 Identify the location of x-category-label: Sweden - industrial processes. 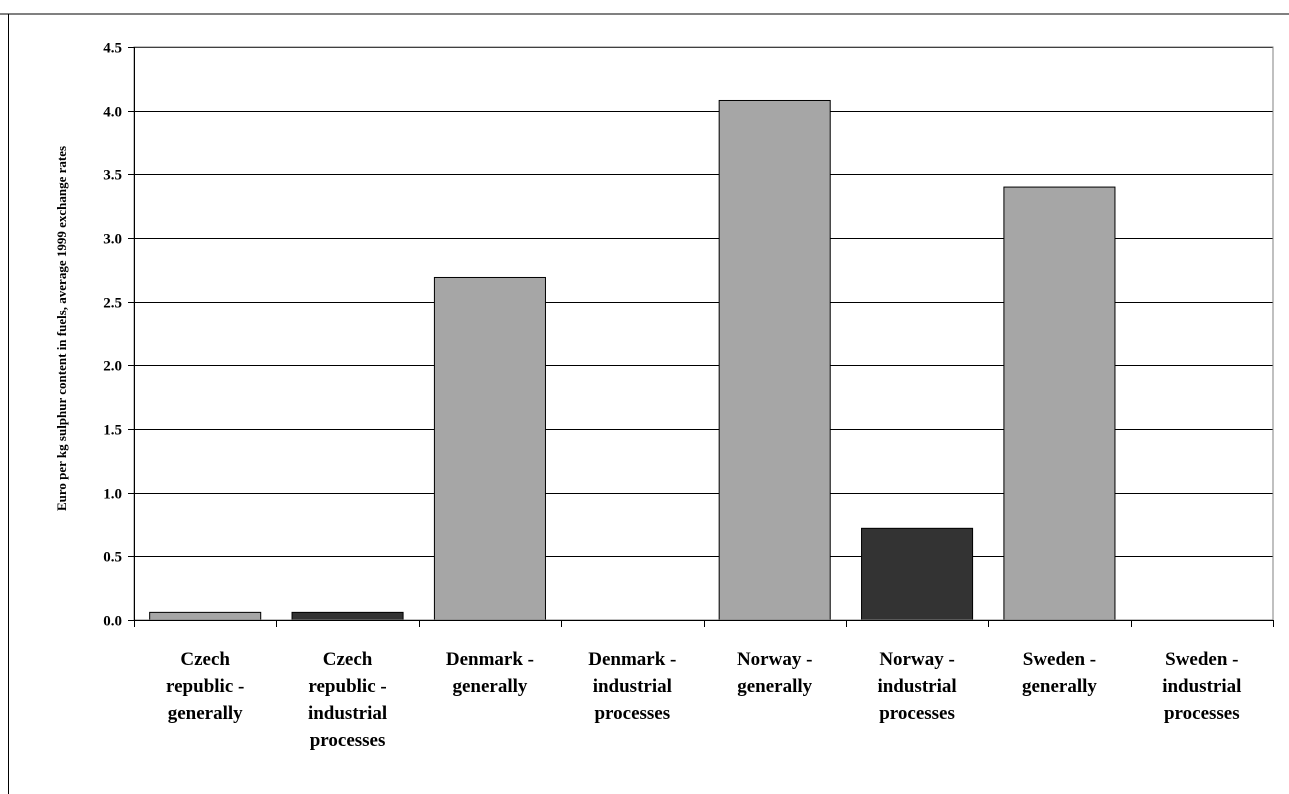
(1201, 686).